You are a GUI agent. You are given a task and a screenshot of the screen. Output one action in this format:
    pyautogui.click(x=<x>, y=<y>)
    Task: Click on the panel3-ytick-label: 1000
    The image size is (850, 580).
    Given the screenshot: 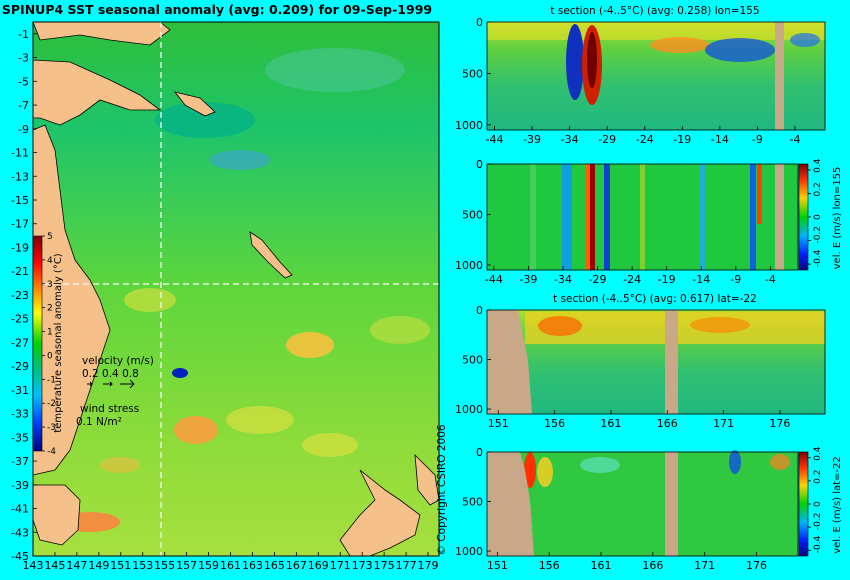 What is the action you would take?
    pyautogui.click(x=469, y=409)
    